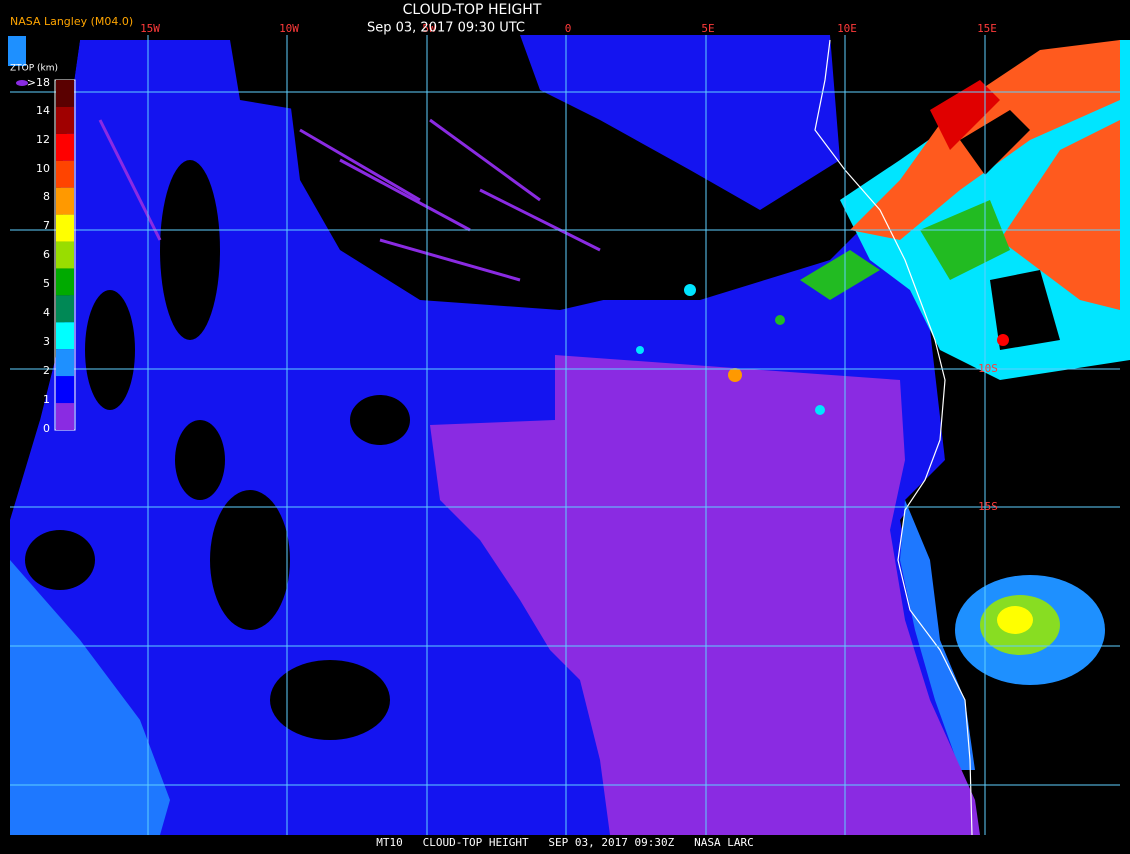 The height and width of the screenshot is (854, 1130). I want to click on title: CLOUD-TOP HEIGHT, so click(472, 10).